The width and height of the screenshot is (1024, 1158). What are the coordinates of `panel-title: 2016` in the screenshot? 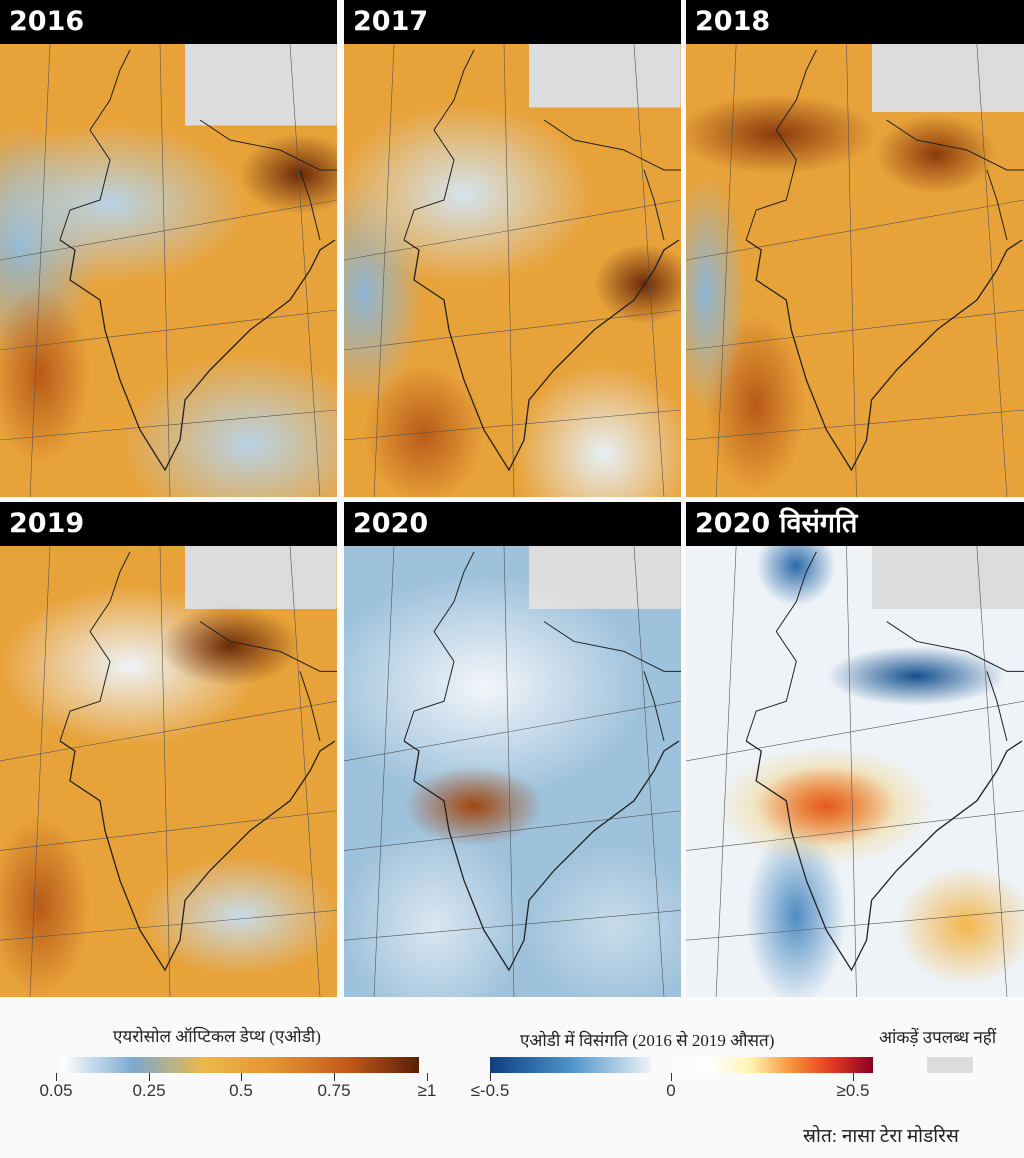 It's located at (168, 22).